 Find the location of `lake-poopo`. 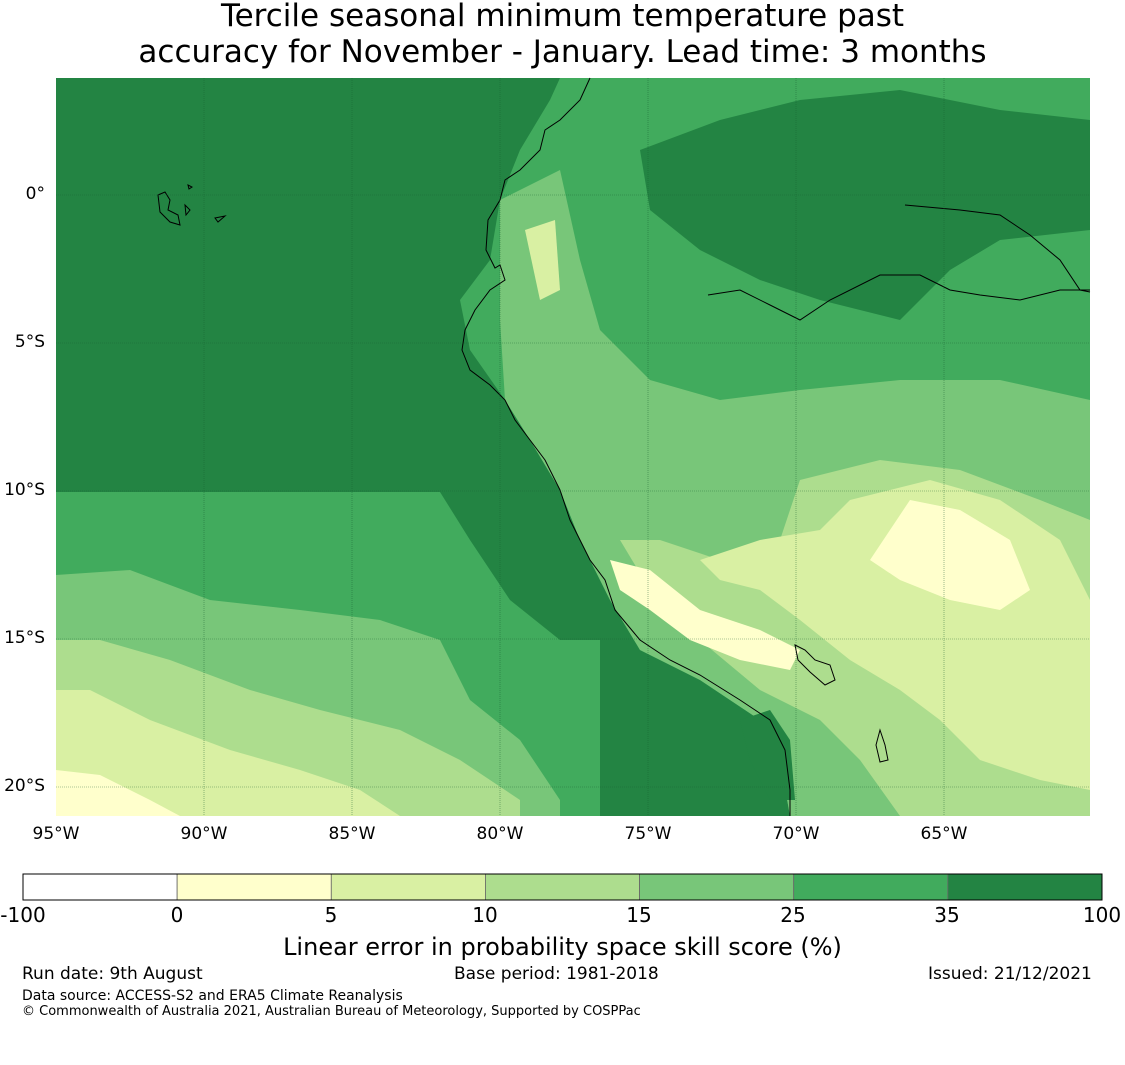

lake-poopo is located at coordinates (882, 745).